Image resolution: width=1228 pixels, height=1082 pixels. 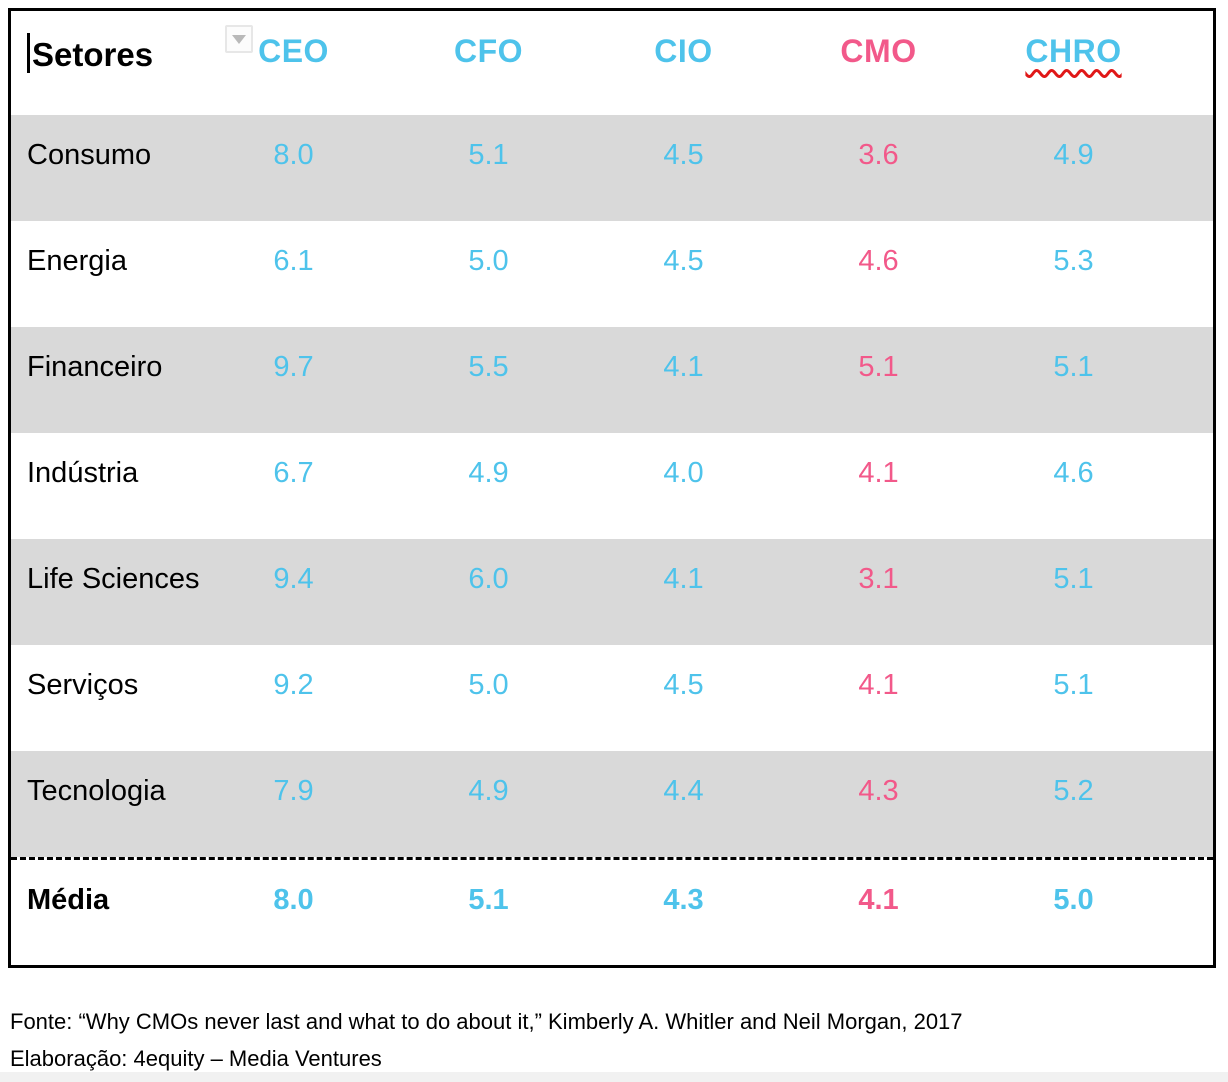 What do you see at coordinates (83, 685) in the screenshot?
I see `row-label: Serviços` at bounding box center [83, 685].